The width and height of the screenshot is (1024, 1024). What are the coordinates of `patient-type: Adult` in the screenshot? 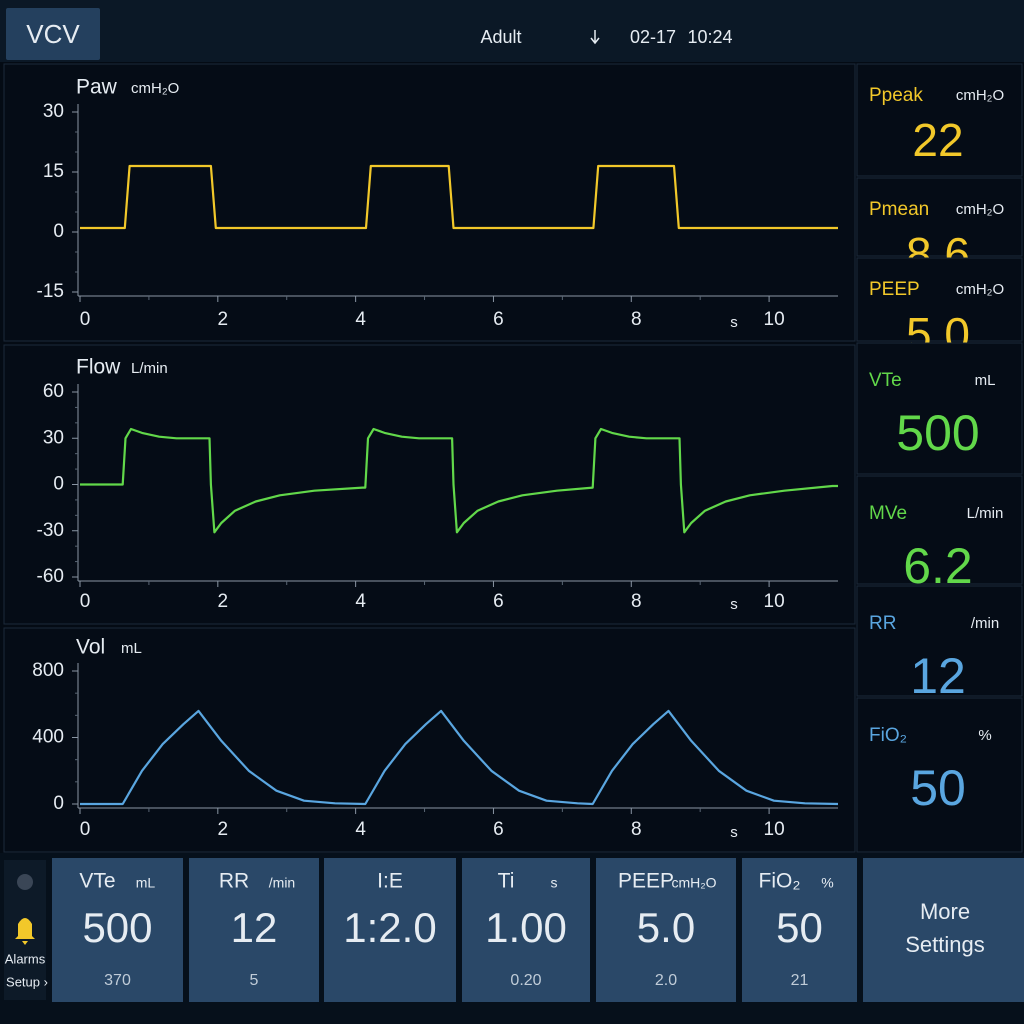 It's located at (500, 37).